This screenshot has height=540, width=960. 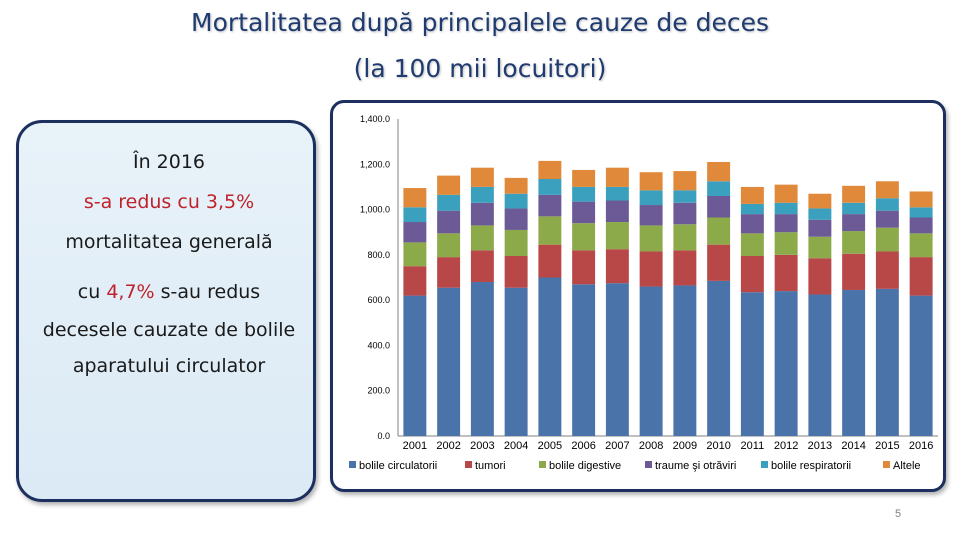 What do you see at coordinates (853, 446) in the screenshot?
I see `x-tick-label: 2014` at bounding box center [853, 446].